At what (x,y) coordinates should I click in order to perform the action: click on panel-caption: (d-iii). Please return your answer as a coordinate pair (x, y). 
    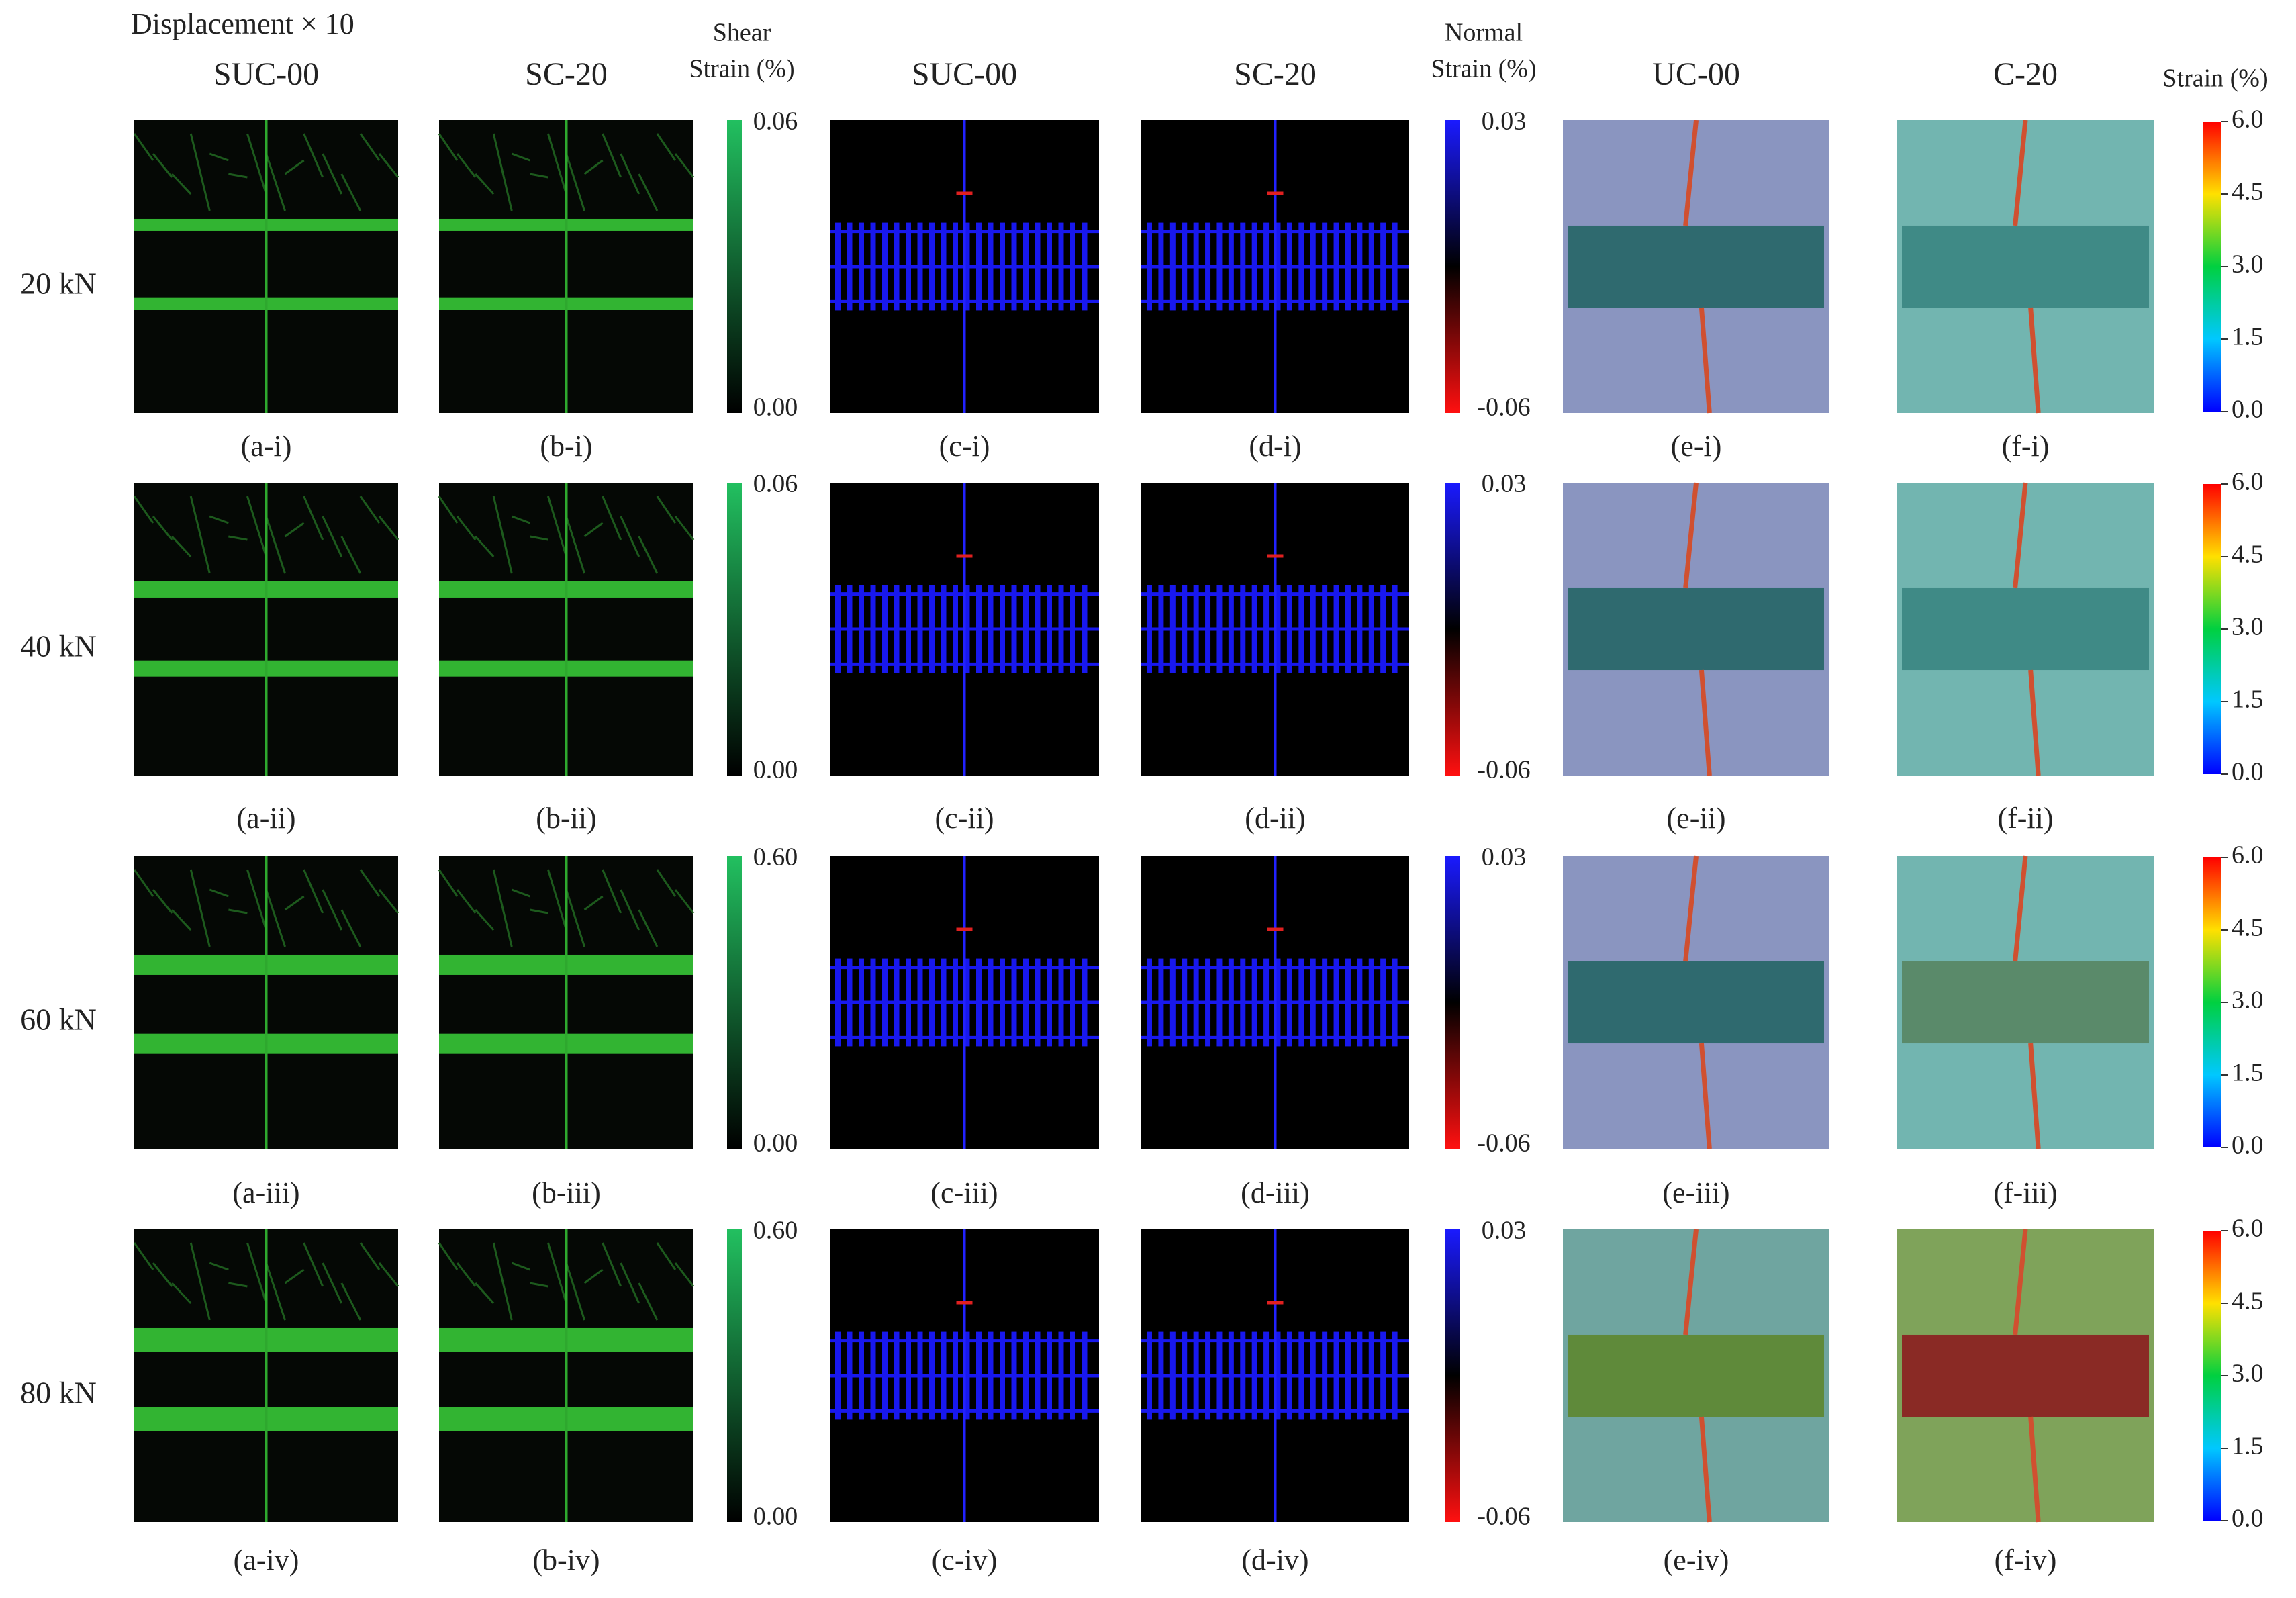
    Looking at the image, I should click on (1276, 1192).